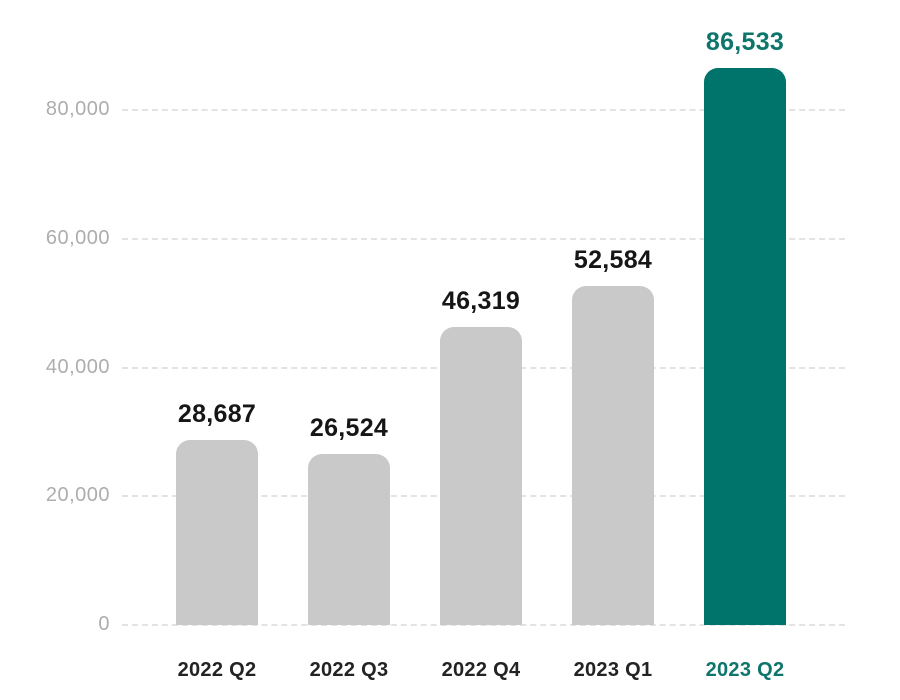 The image size is (900, 700). Describe the element at coordinates (613, 670) in the screenshot. I see `x-axis-tick-label: 2023 Q1` at that location.